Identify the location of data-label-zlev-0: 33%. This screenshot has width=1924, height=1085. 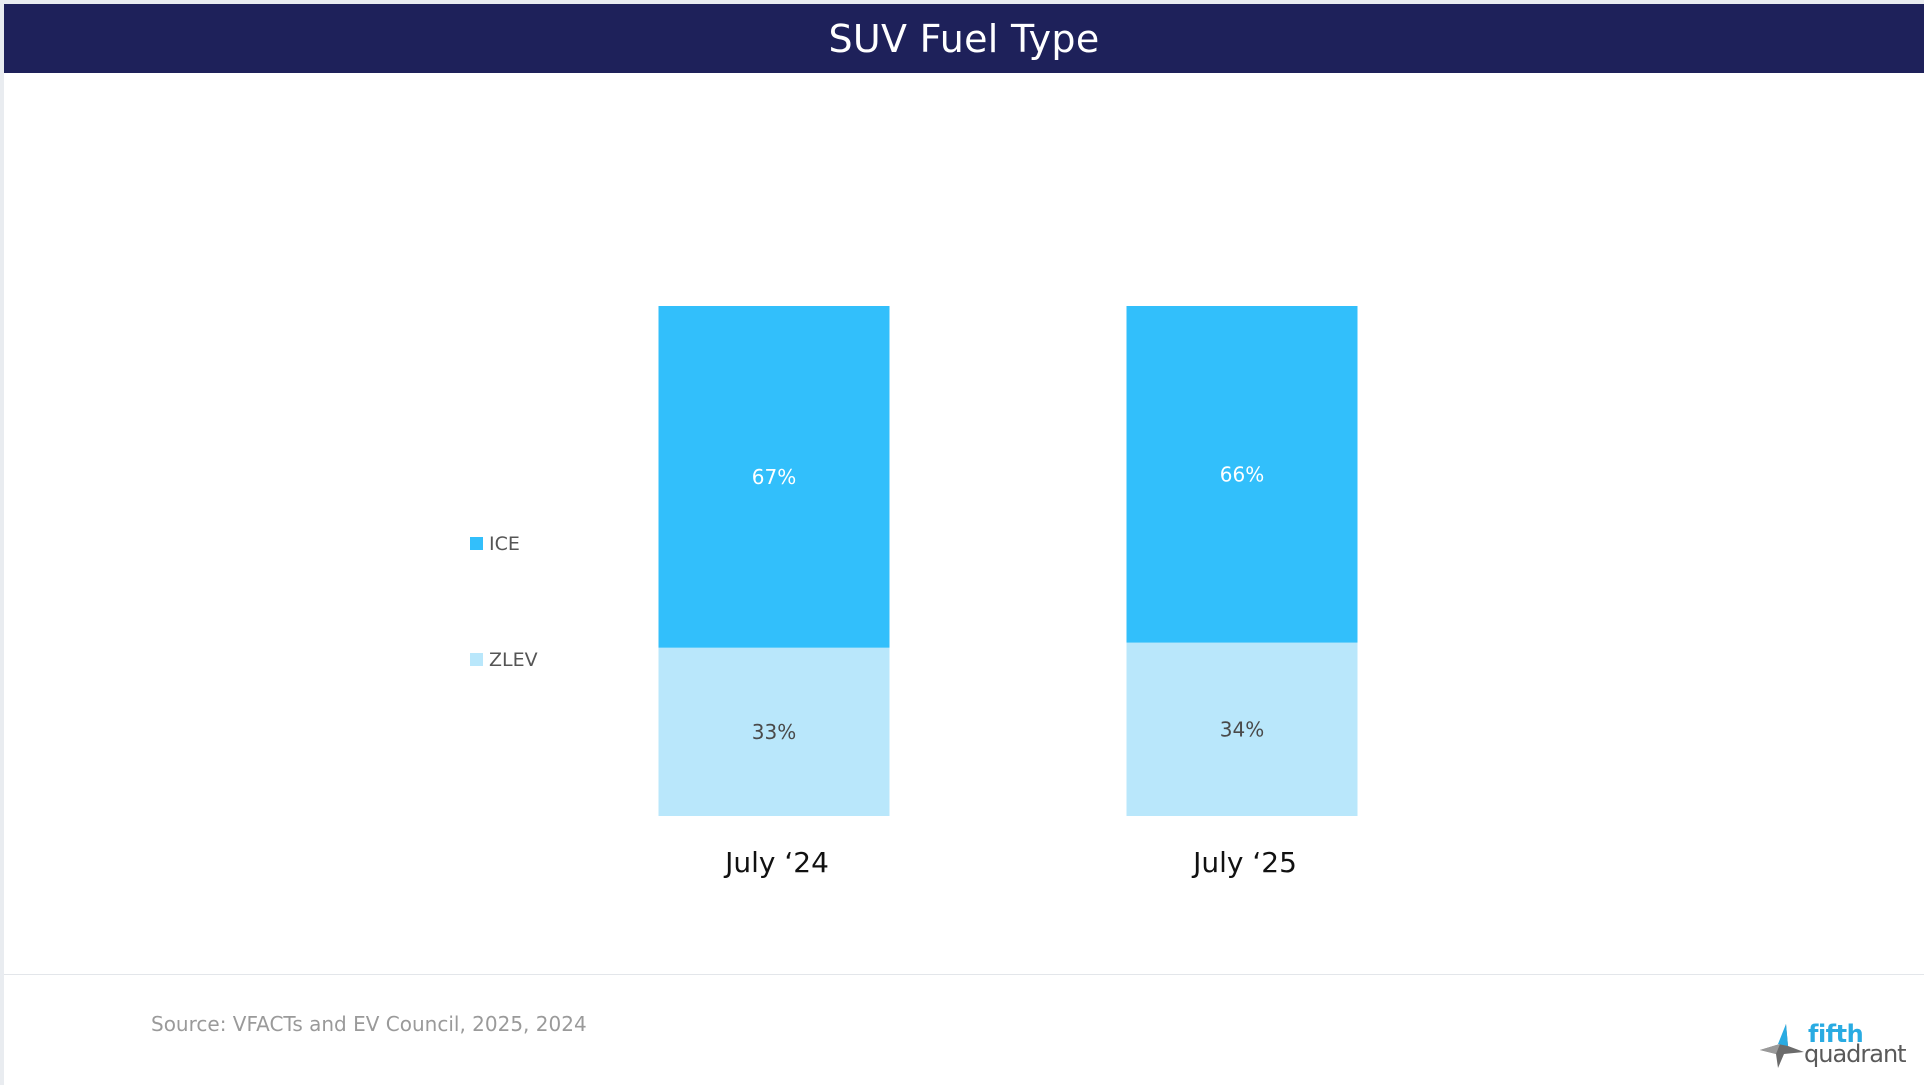
(774, 732).